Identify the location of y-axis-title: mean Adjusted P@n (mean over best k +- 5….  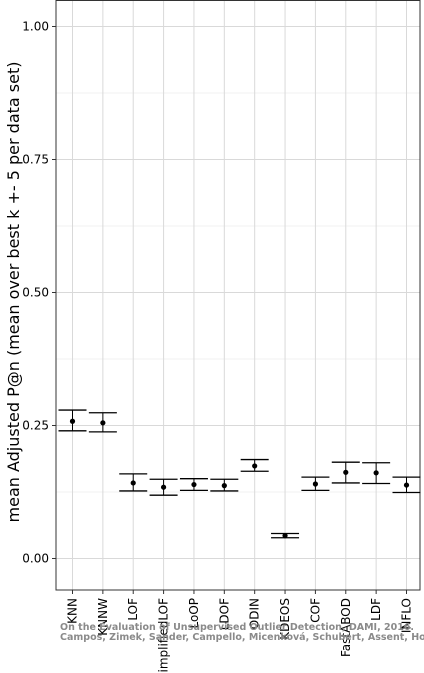
(13, 292).